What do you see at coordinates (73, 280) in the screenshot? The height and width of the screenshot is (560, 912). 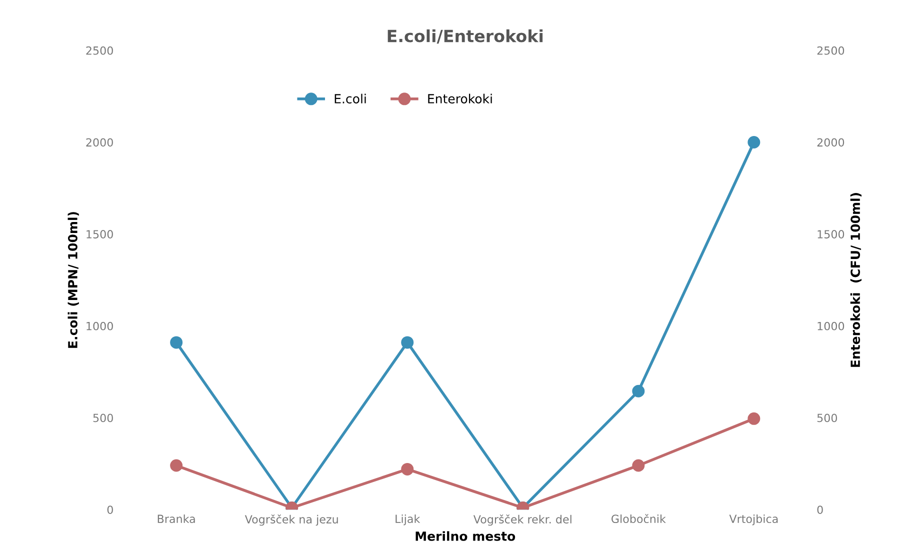 I see `y-axis-title: E.coli (MPN/ 100ml)` at bounding box center [73, 280].